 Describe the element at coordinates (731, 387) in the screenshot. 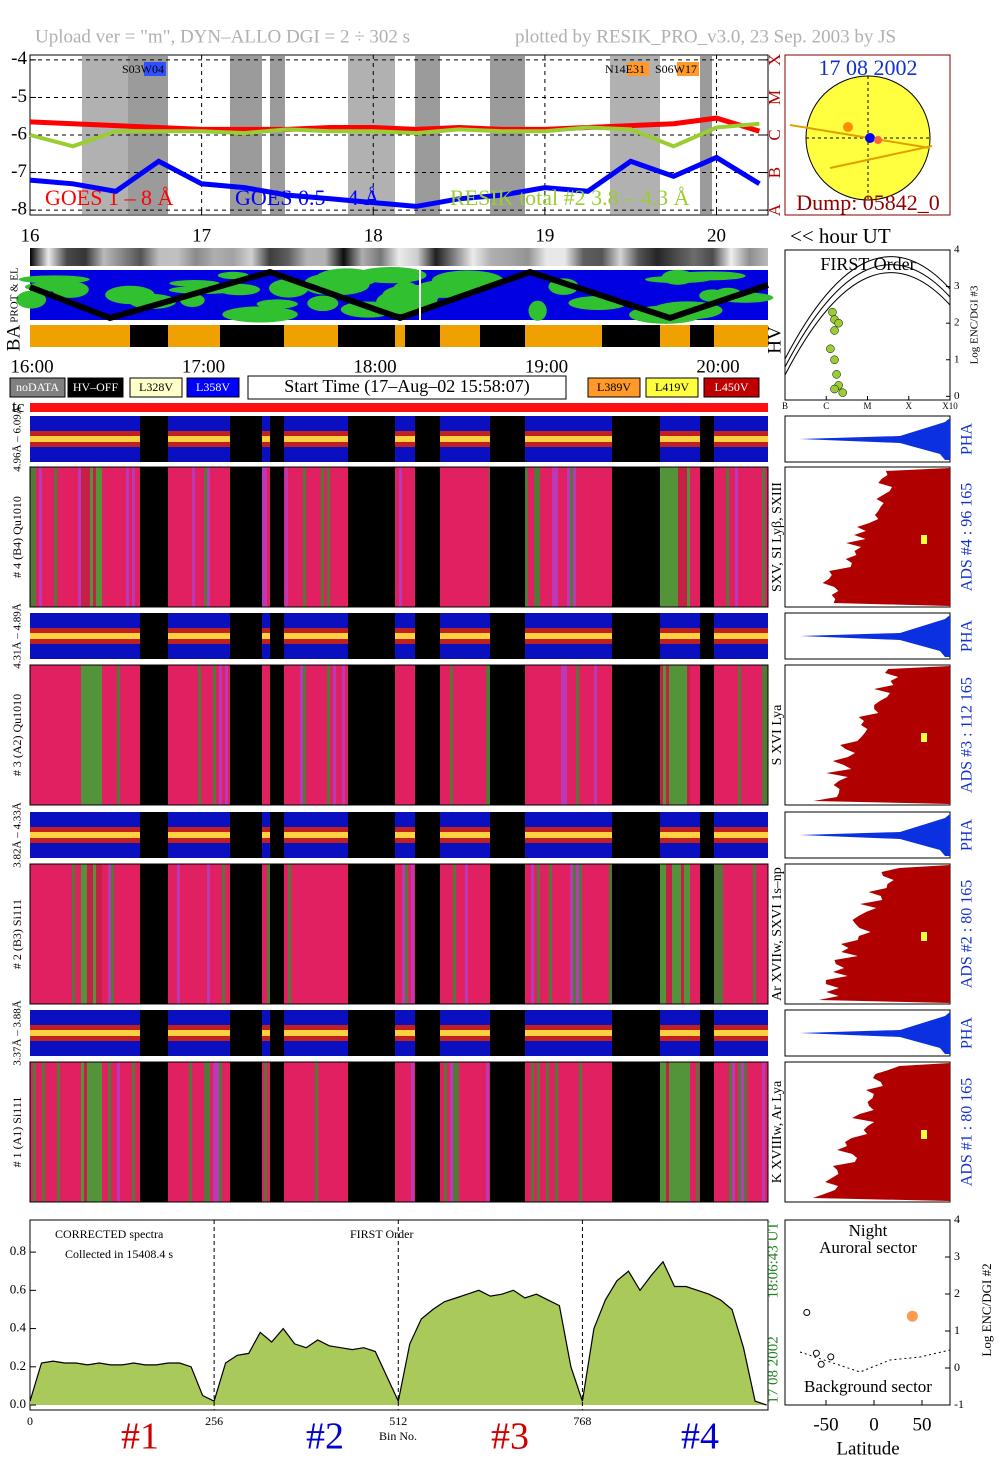

I see `legend-swatch` at that location.